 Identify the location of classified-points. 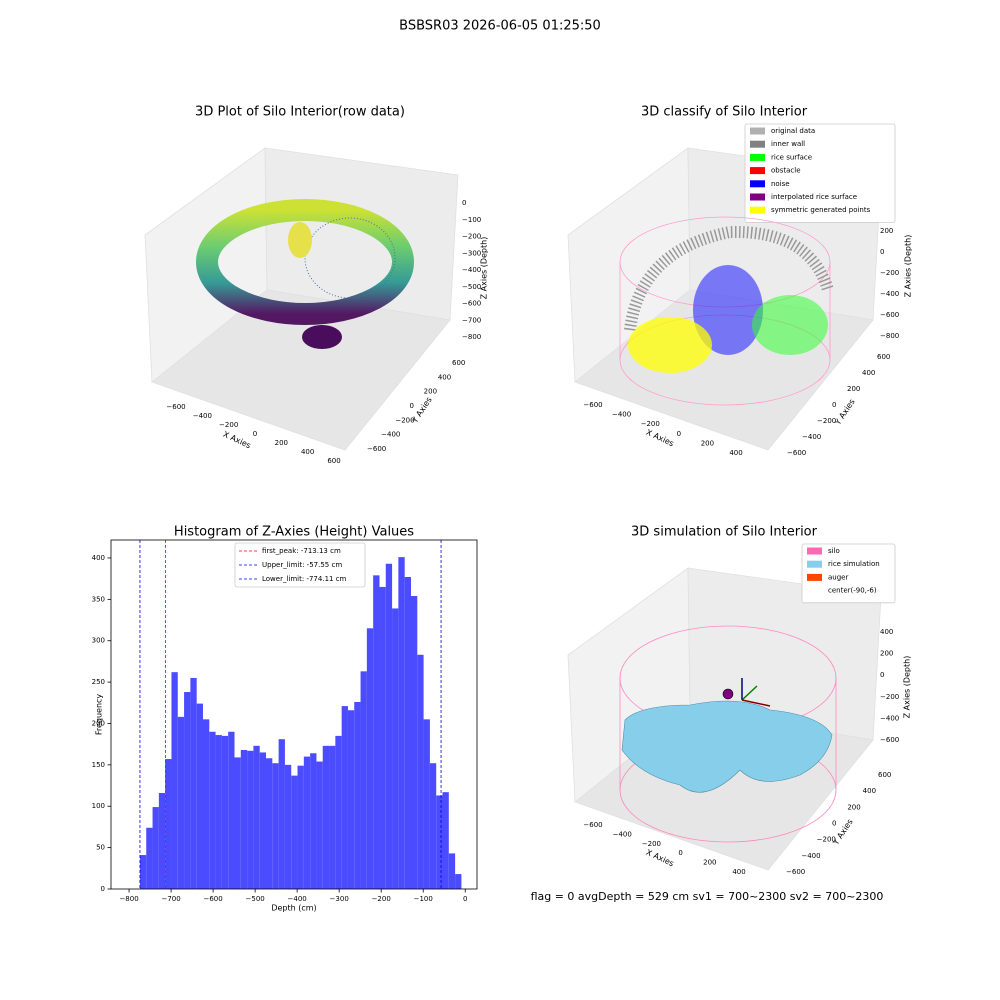
(726, 311).